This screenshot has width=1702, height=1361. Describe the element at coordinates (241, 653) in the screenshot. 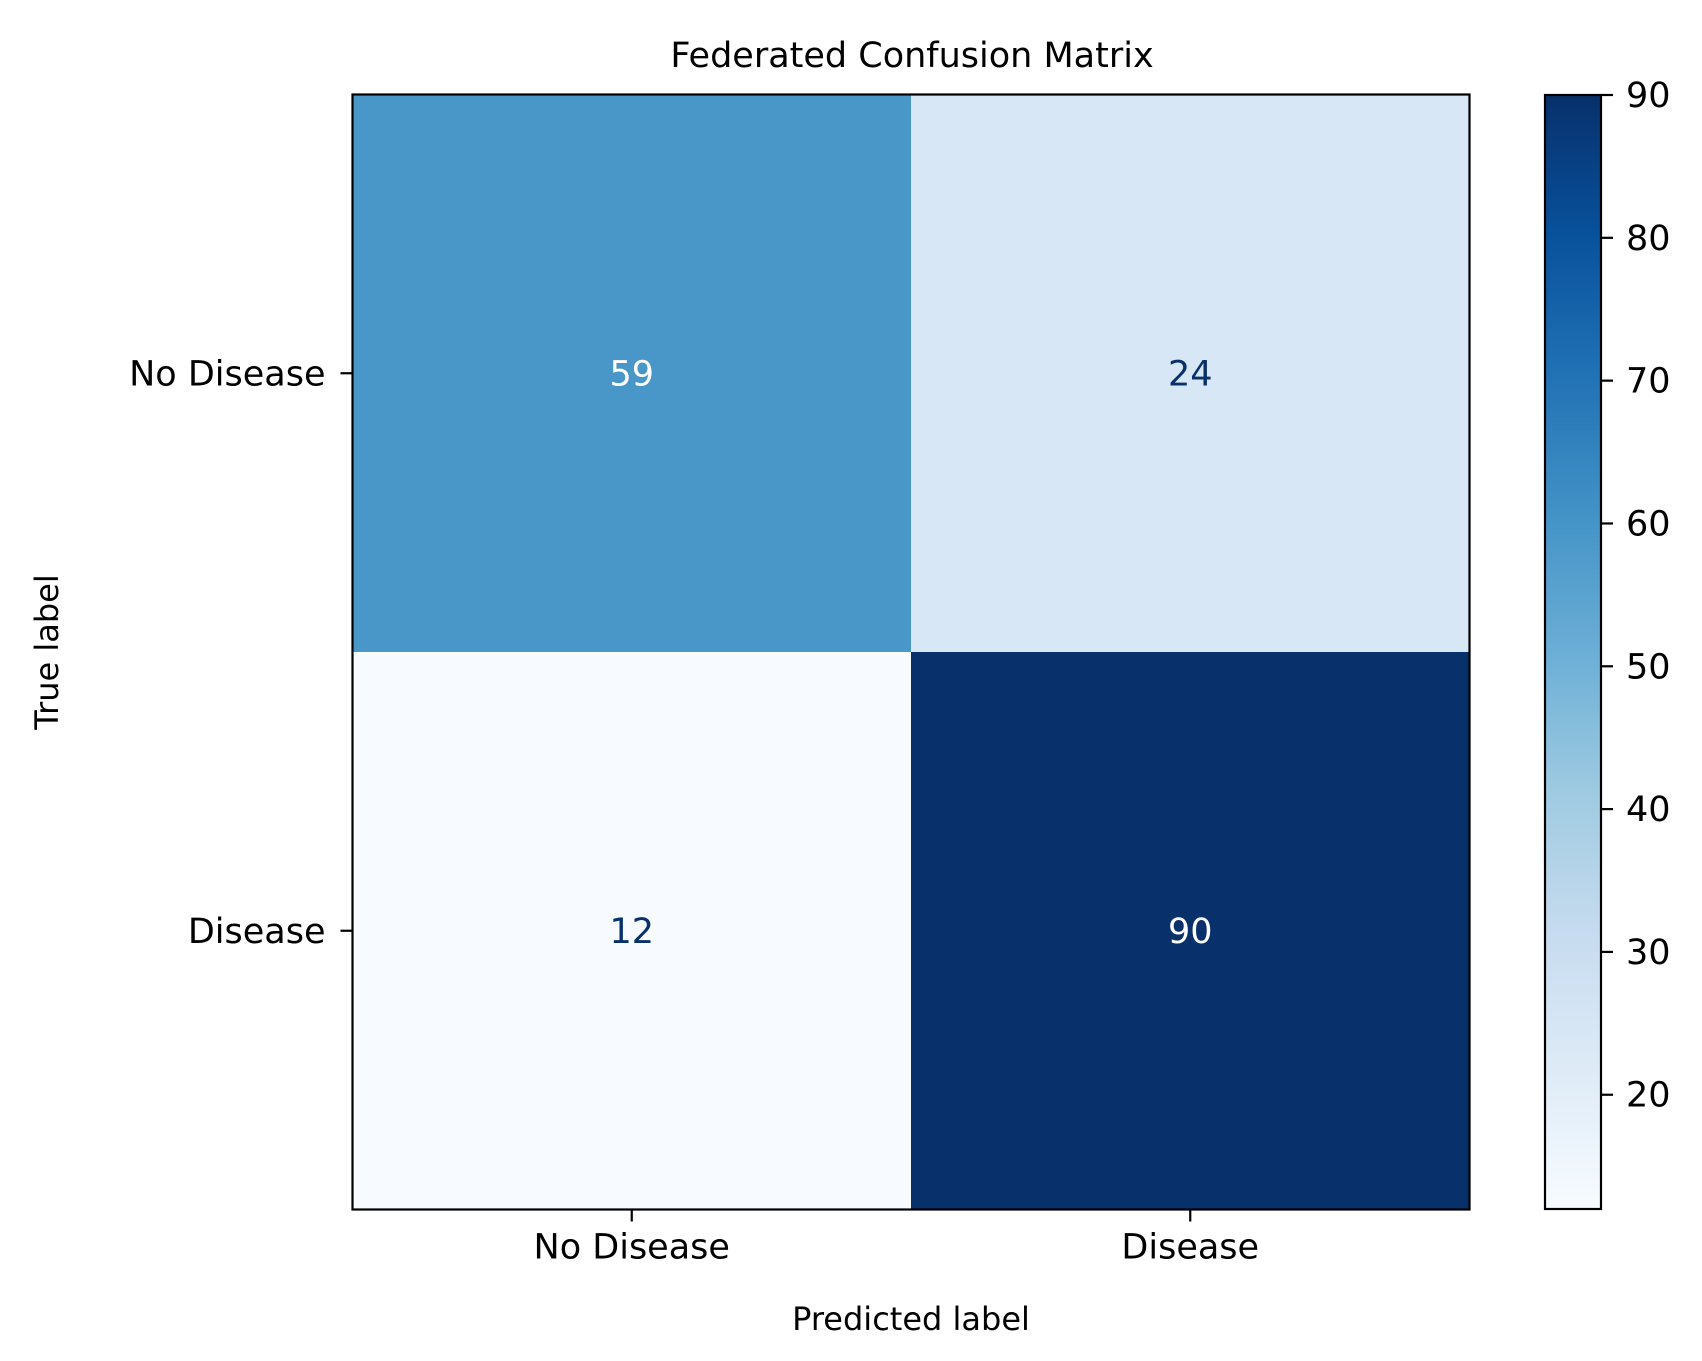

I see `y-axis-ticks: No Disease Disease` at that location.